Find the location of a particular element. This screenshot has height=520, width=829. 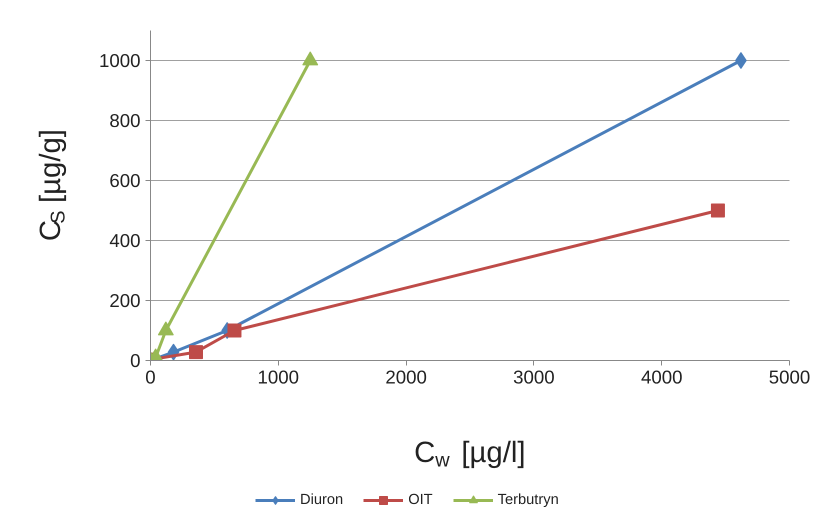

x-tick-label: 5000 is located at coordinates (789, 377).